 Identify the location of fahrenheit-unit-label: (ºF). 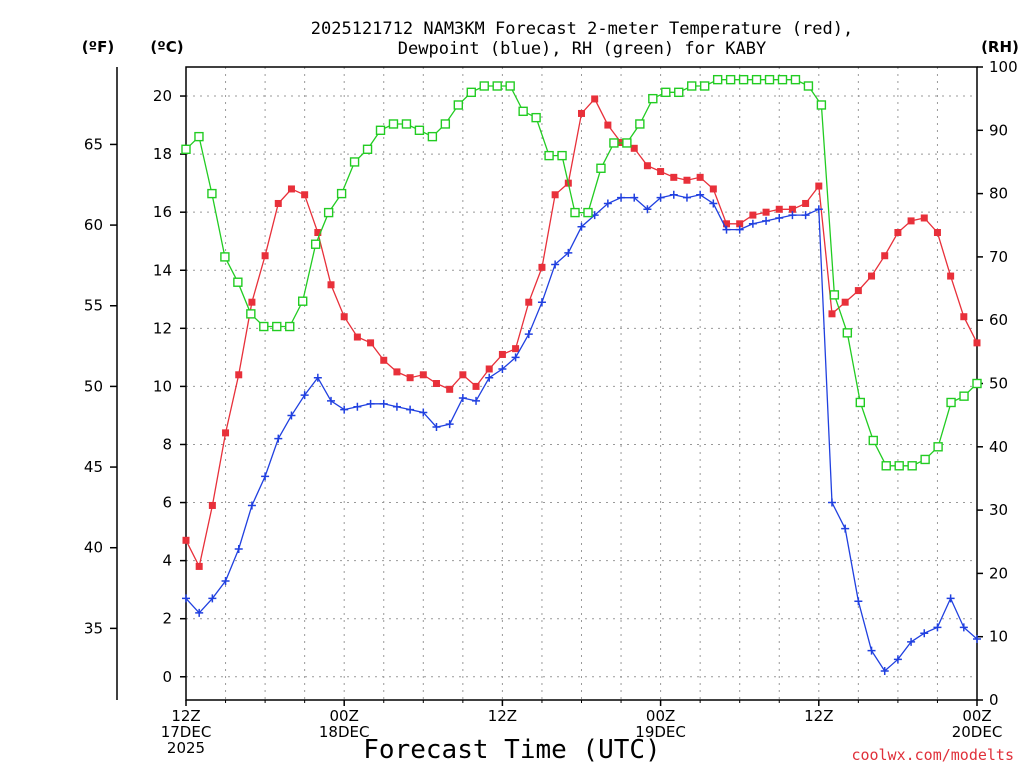
(98, 47).